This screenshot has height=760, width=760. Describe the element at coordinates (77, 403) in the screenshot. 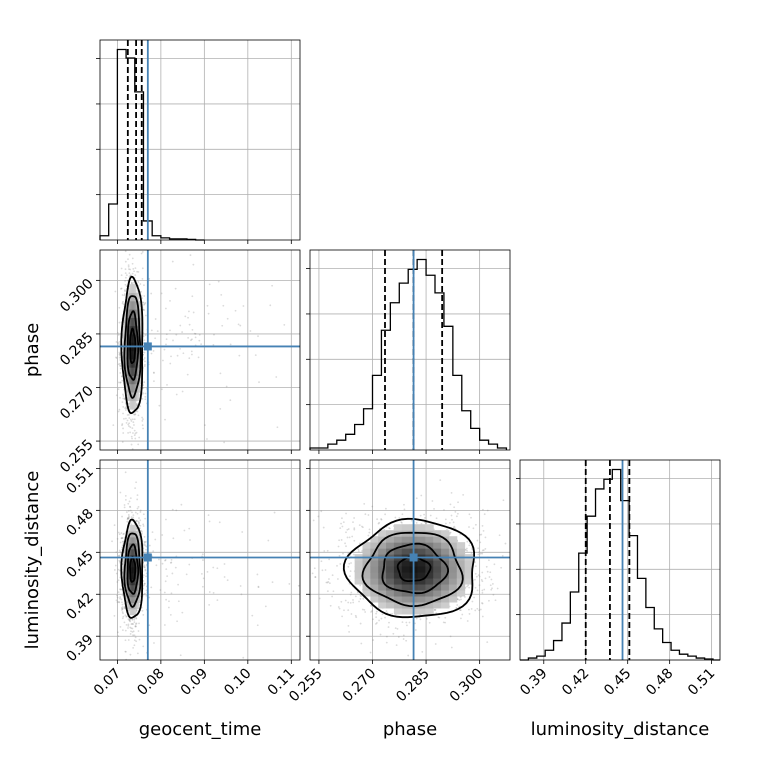

I see `y-tick-label: 0.270` at that location.